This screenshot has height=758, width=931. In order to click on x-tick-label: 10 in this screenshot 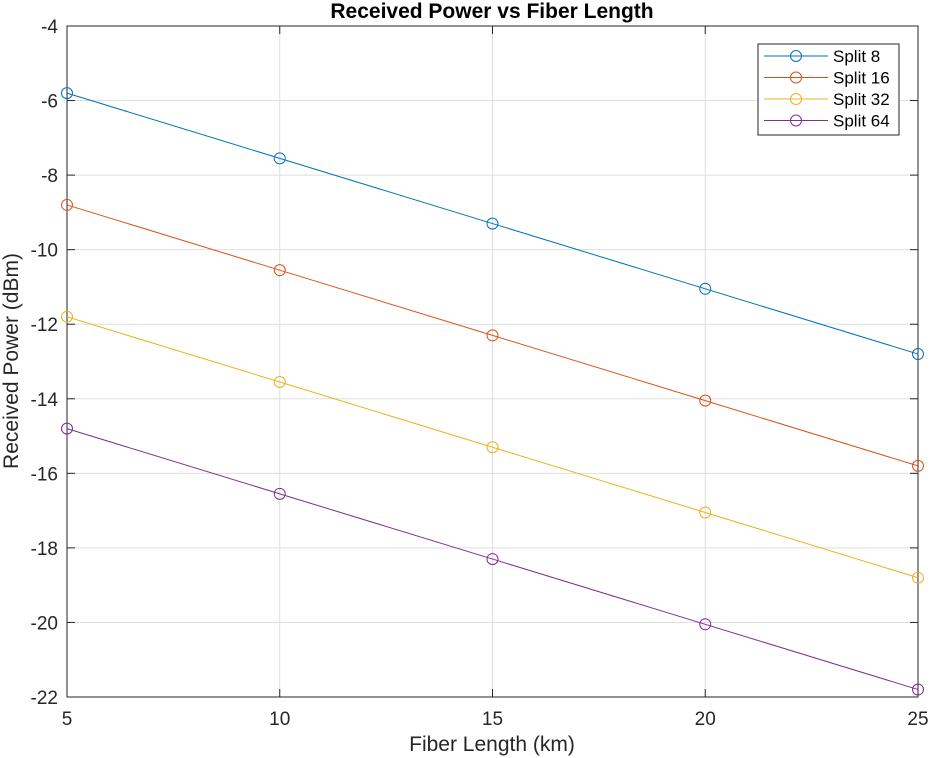, I will do `click(279, 719)`.